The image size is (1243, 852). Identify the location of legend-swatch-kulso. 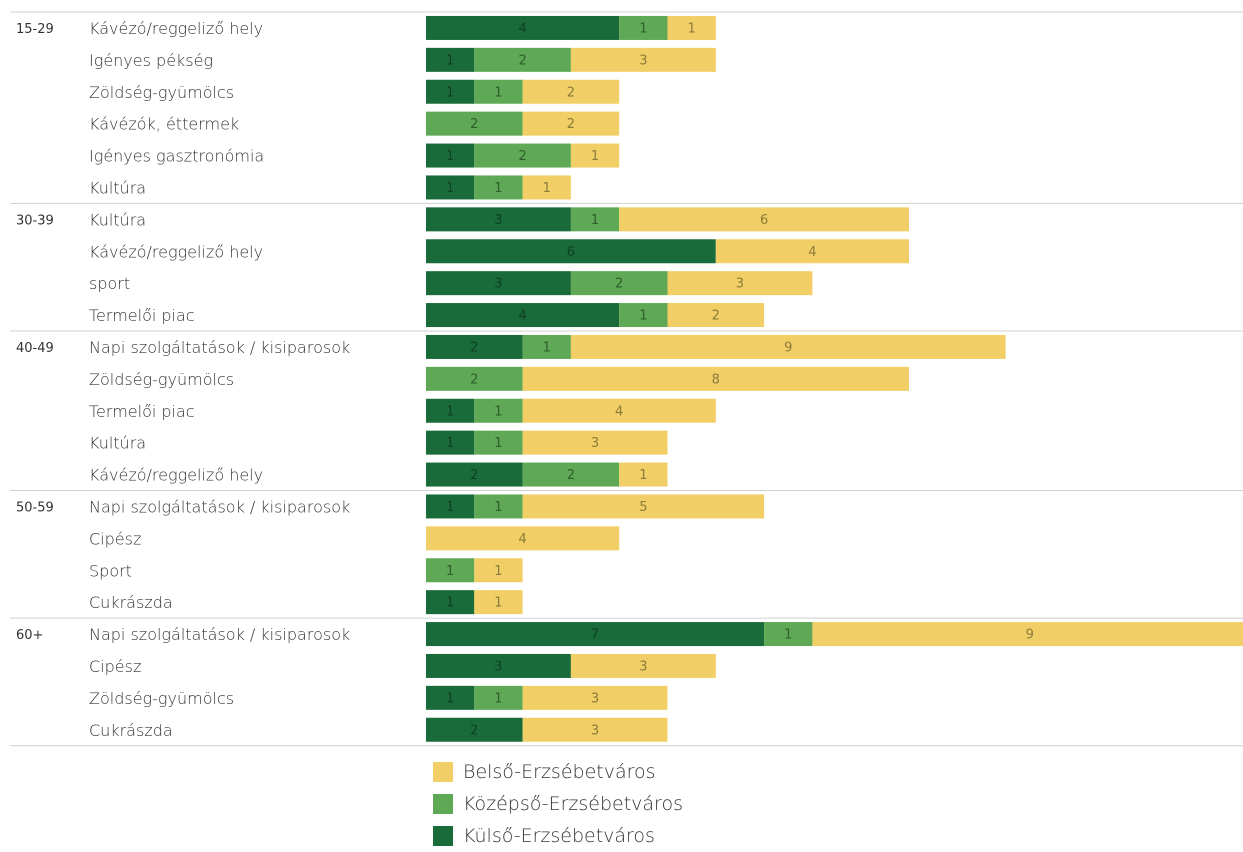
(443, 836).